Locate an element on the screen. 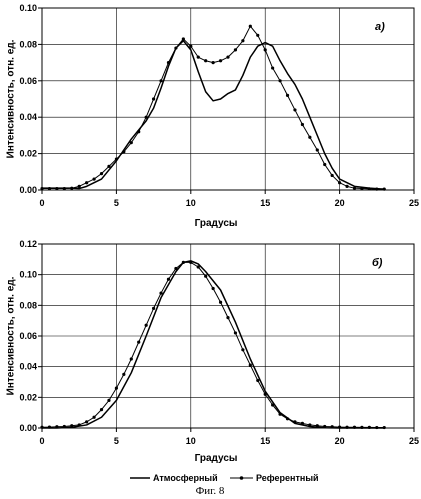  y-tick-label-0-1: 0.02 is located at coordinates (28, 154).